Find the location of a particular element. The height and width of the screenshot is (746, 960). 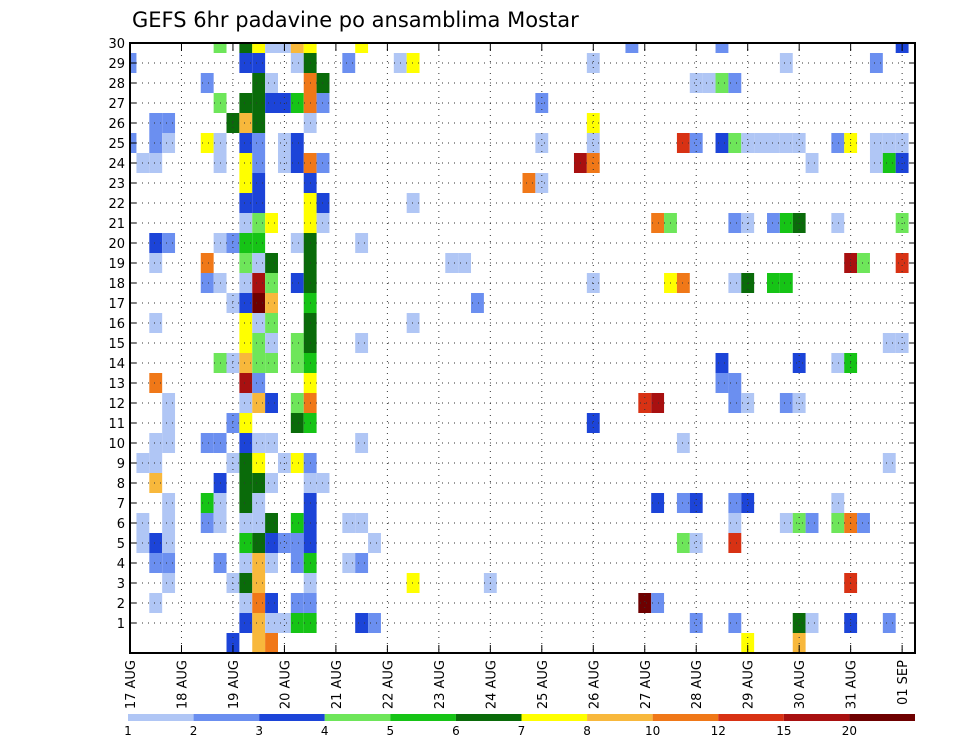

x-tick-label: 24 AUG is located at coordinates (491, 684).